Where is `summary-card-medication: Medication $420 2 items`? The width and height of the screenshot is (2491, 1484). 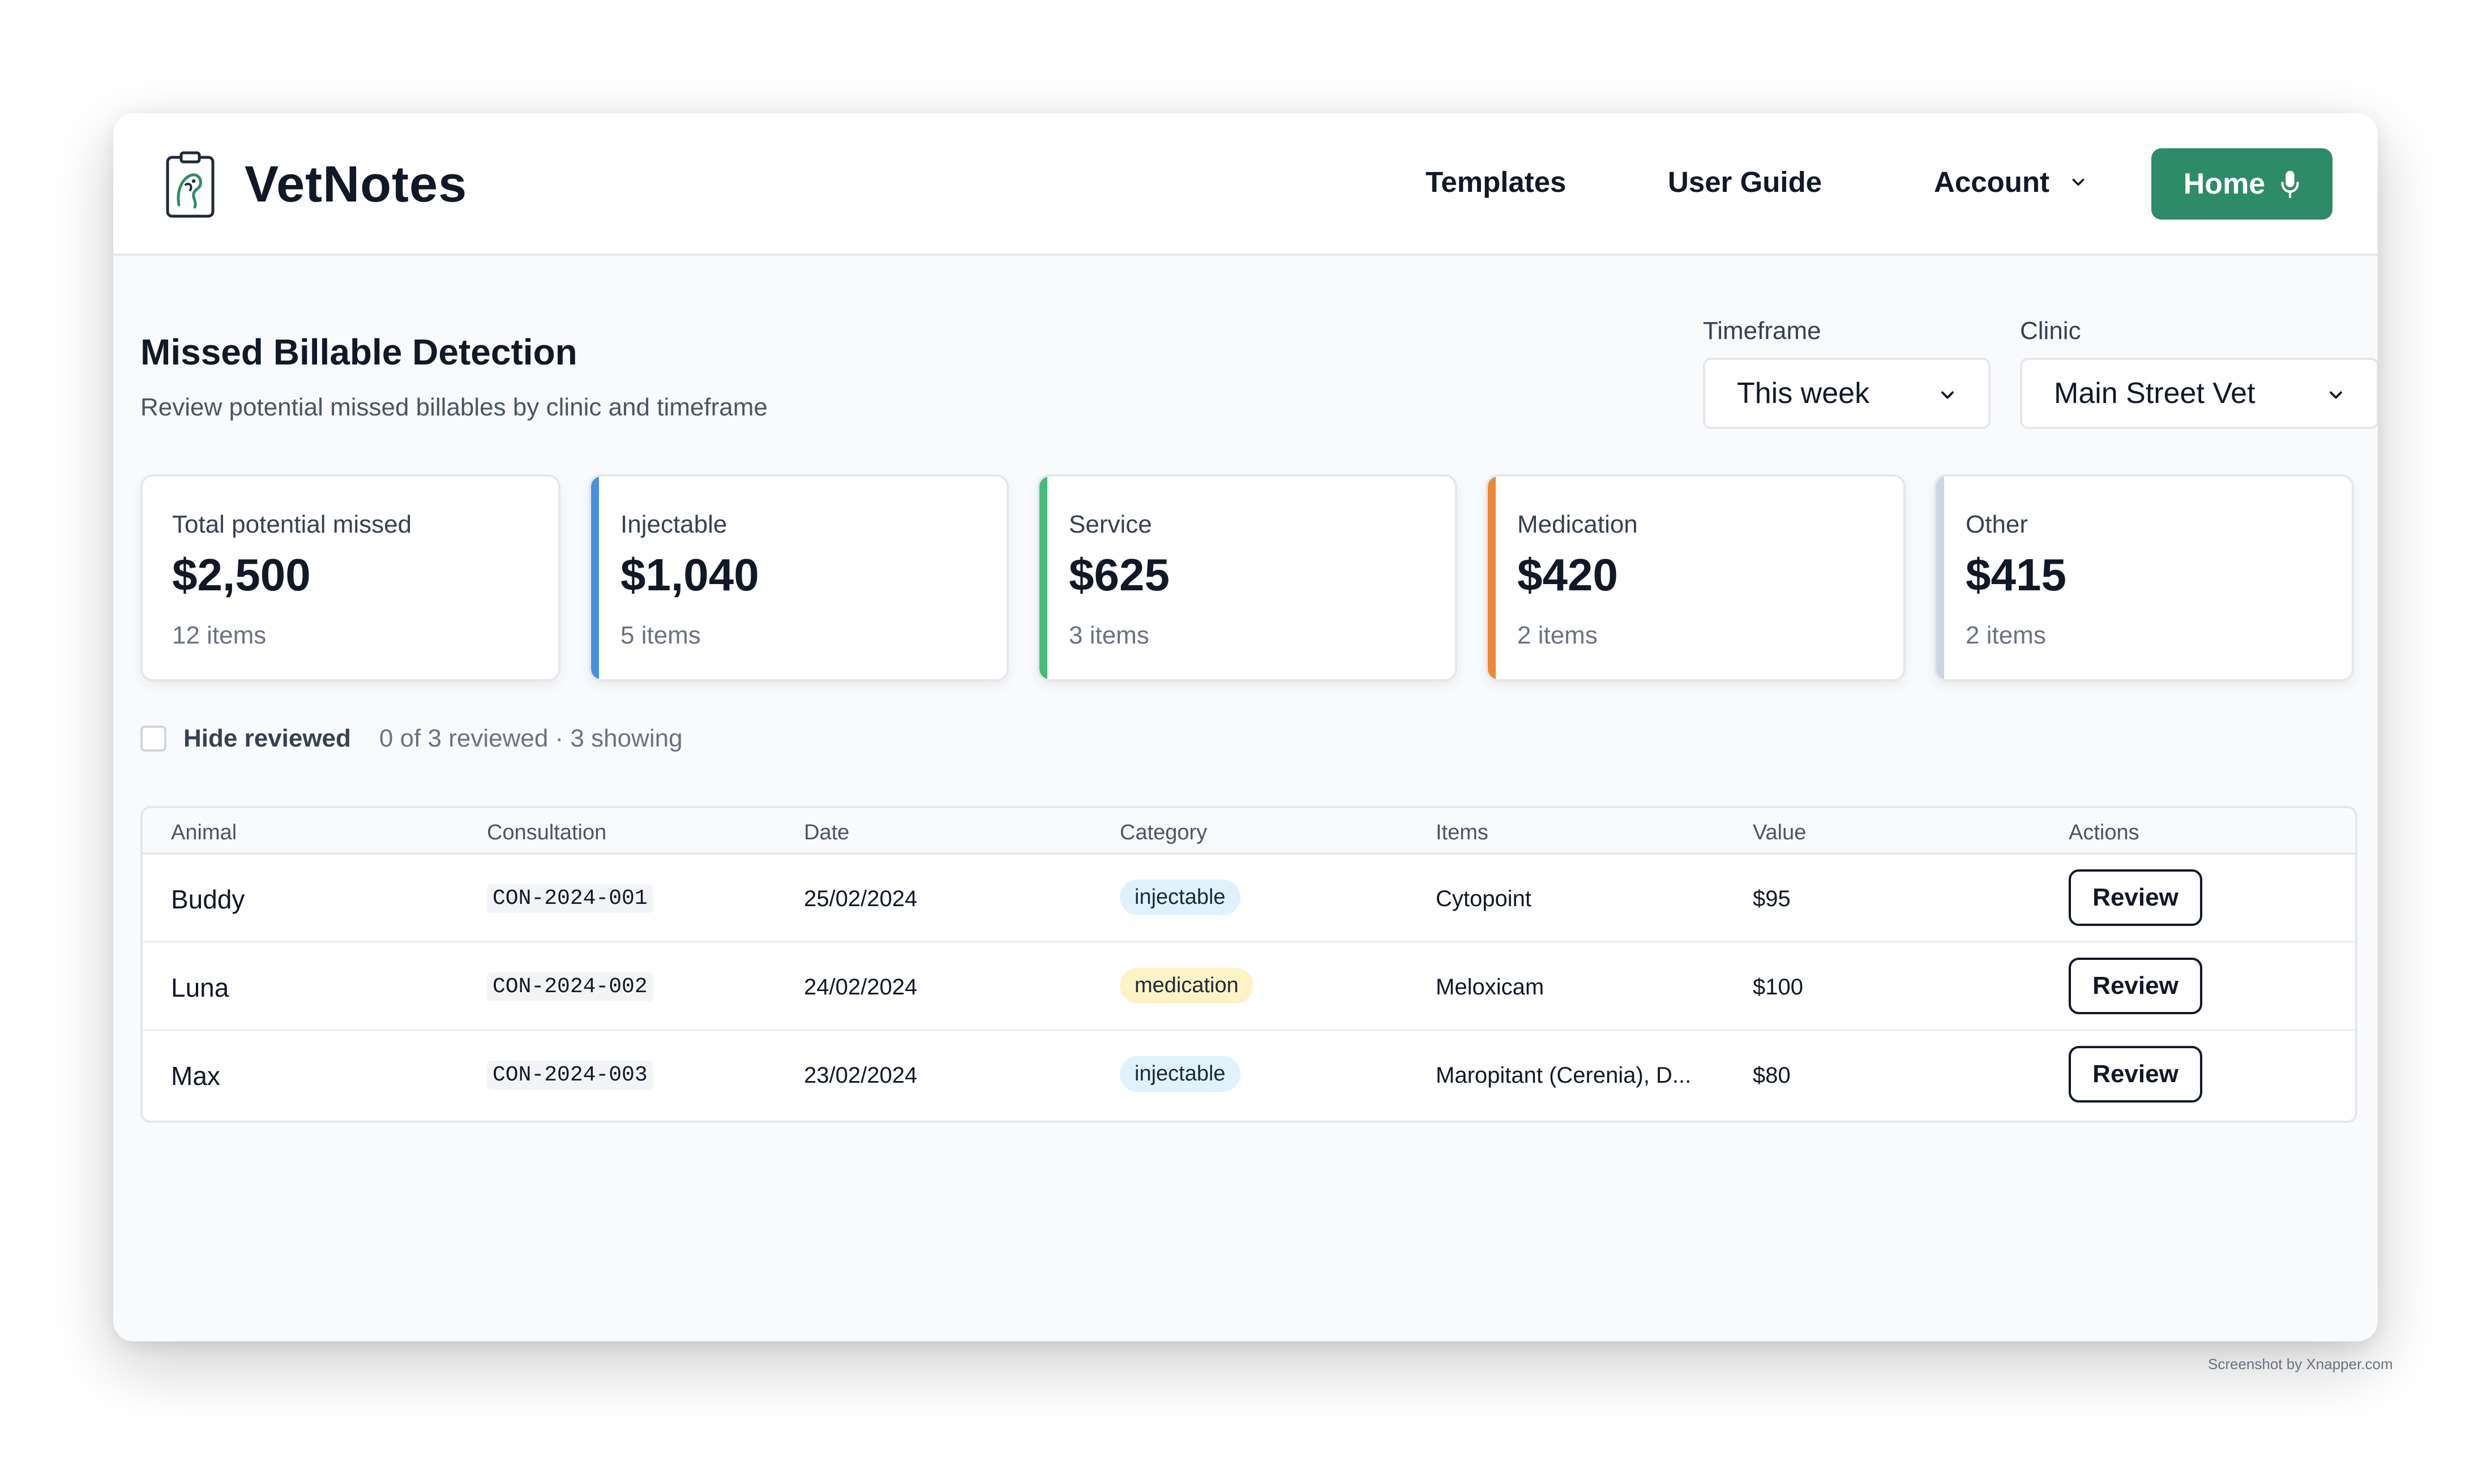
summary-card-medication: Medication $420 2 items is located at coordinates (1696, 577).